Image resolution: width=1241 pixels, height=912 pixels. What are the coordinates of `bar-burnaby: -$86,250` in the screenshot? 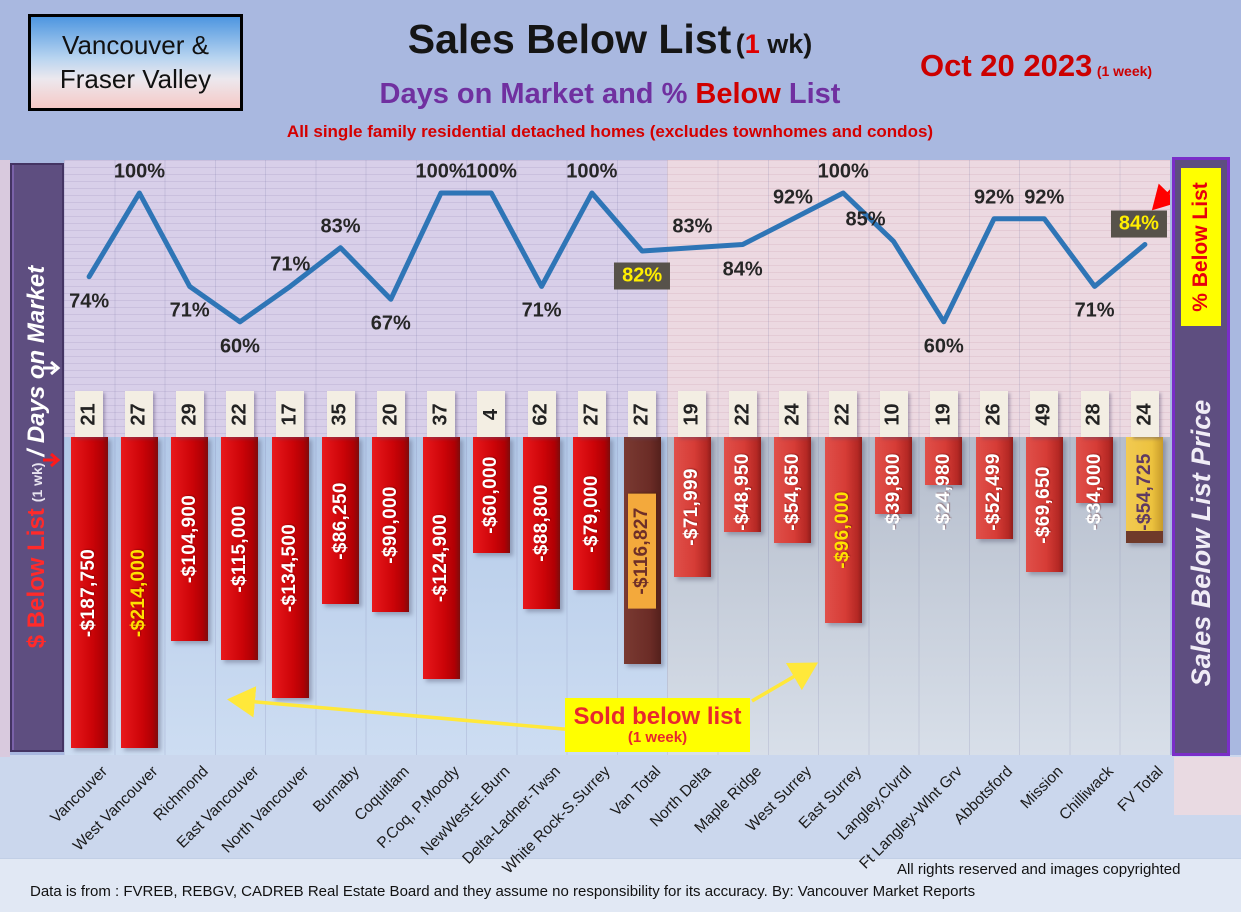 It's located at (340, 520).